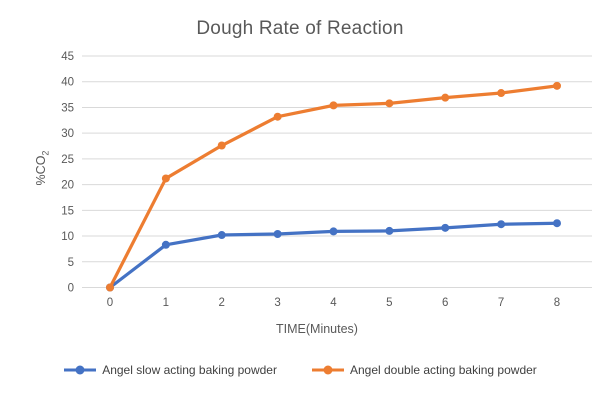 The image size is (600, 400). What do you see at coordinates (222, 303) in the screenshot?
I see `x-tick-label: 2` at bounding box center [222, 303].